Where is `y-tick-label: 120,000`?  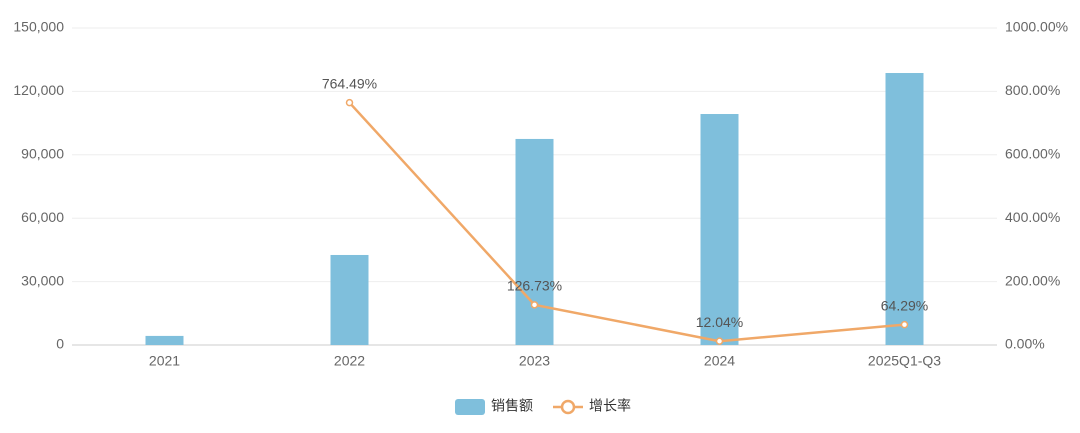 y-tick-label: 120,000 is located at coordinates (38, 90).